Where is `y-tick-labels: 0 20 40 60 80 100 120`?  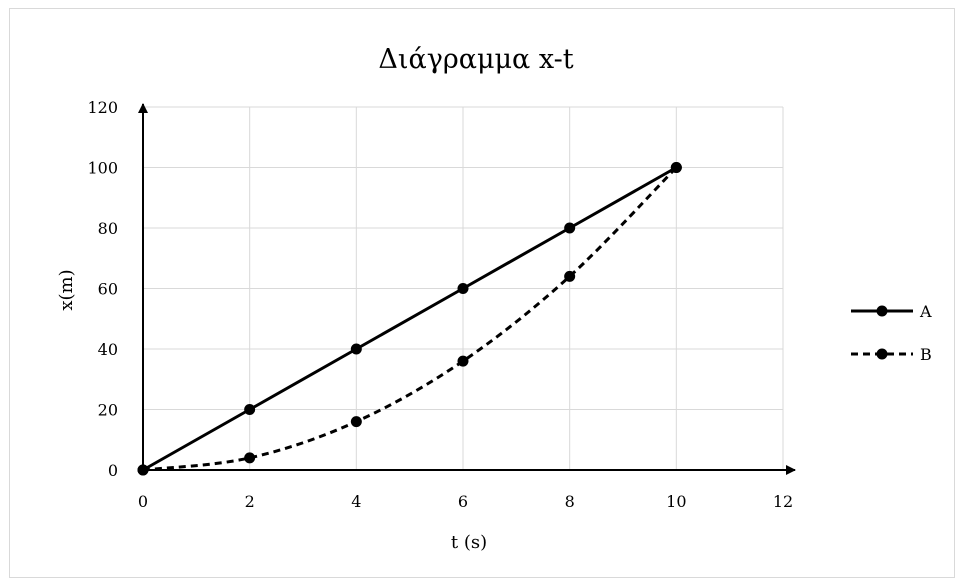
y-tick-labels: 0 20 40 60 80 100 120 is located at coordinates (102, 289).